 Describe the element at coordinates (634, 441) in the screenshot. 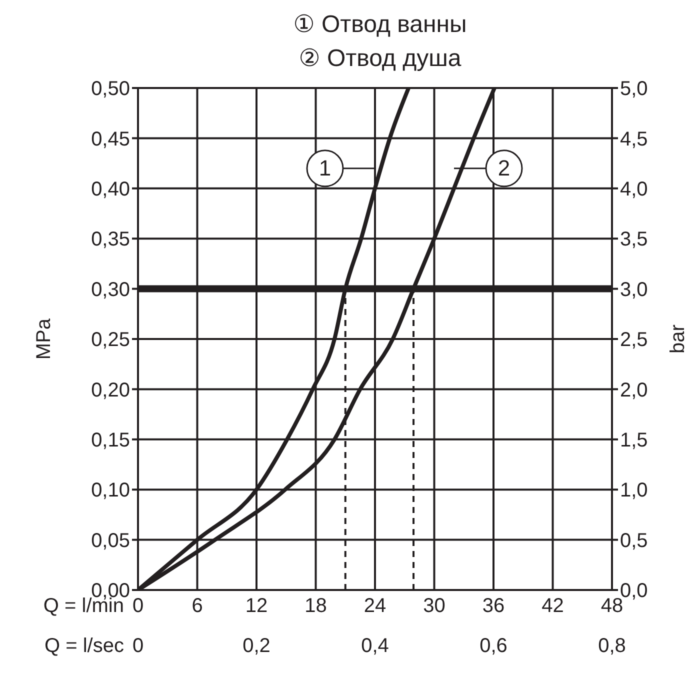

I see `y2-tick-label: 1,5` at that location.